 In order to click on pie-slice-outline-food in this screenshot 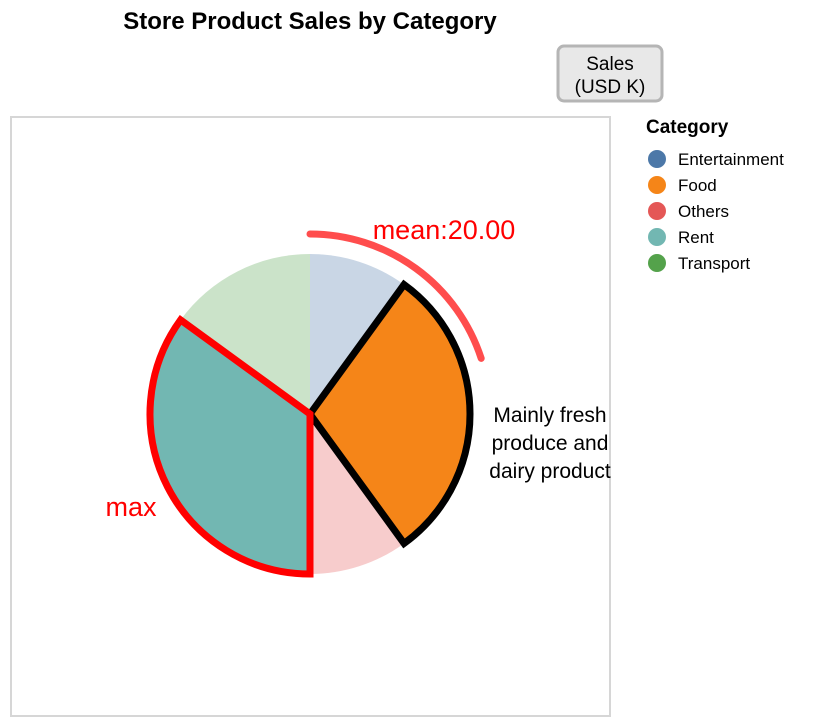, I will do `click(389, 414)`.